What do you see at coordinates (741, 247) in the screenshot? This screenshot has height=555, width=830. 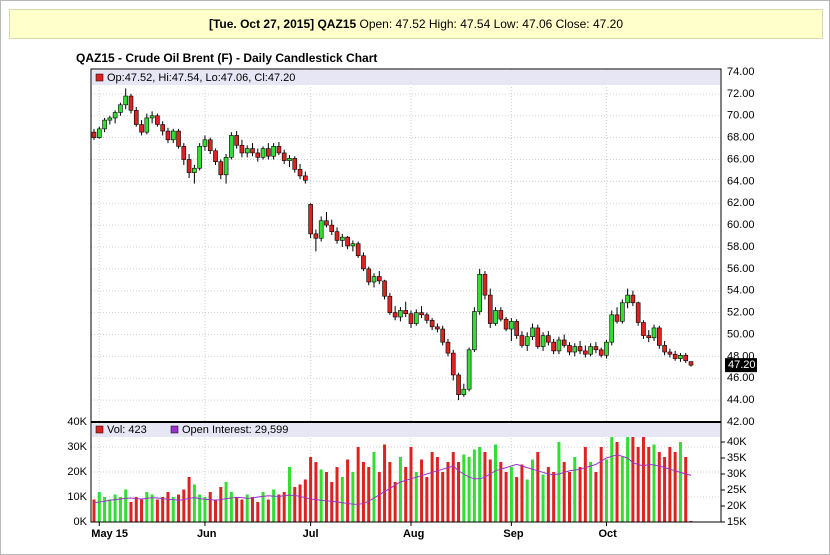 I see `y-tick-label: 58.00` at bounding box center [741, 247].